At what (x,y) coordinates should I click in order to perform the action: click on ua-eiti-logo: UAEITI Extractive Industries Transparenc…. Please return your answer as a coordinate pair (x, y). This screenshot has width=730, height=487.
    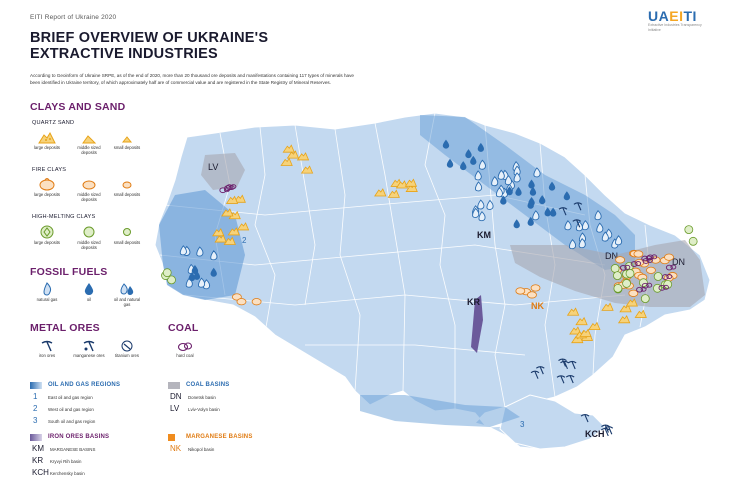
    Looking at the image, I should click on (675, 20).